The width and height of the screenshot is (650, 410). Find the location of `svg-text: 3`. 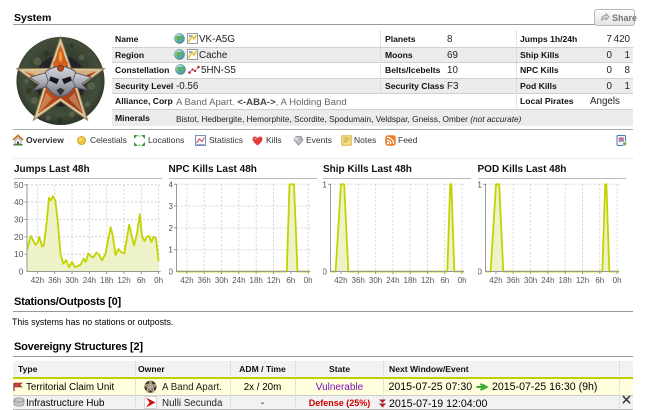

svg-text: 3 is located at coordinates (171, 206).